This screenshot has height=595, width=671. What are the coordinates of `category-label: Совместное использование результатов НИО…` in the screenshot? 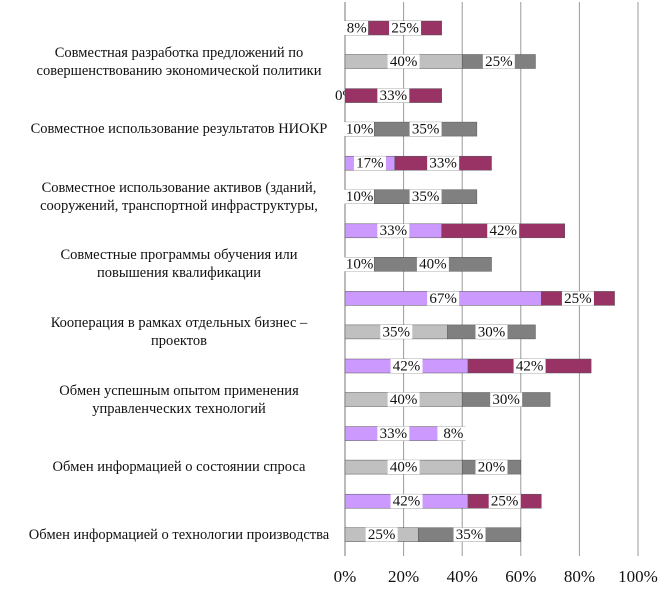 It's located at (179, 129).